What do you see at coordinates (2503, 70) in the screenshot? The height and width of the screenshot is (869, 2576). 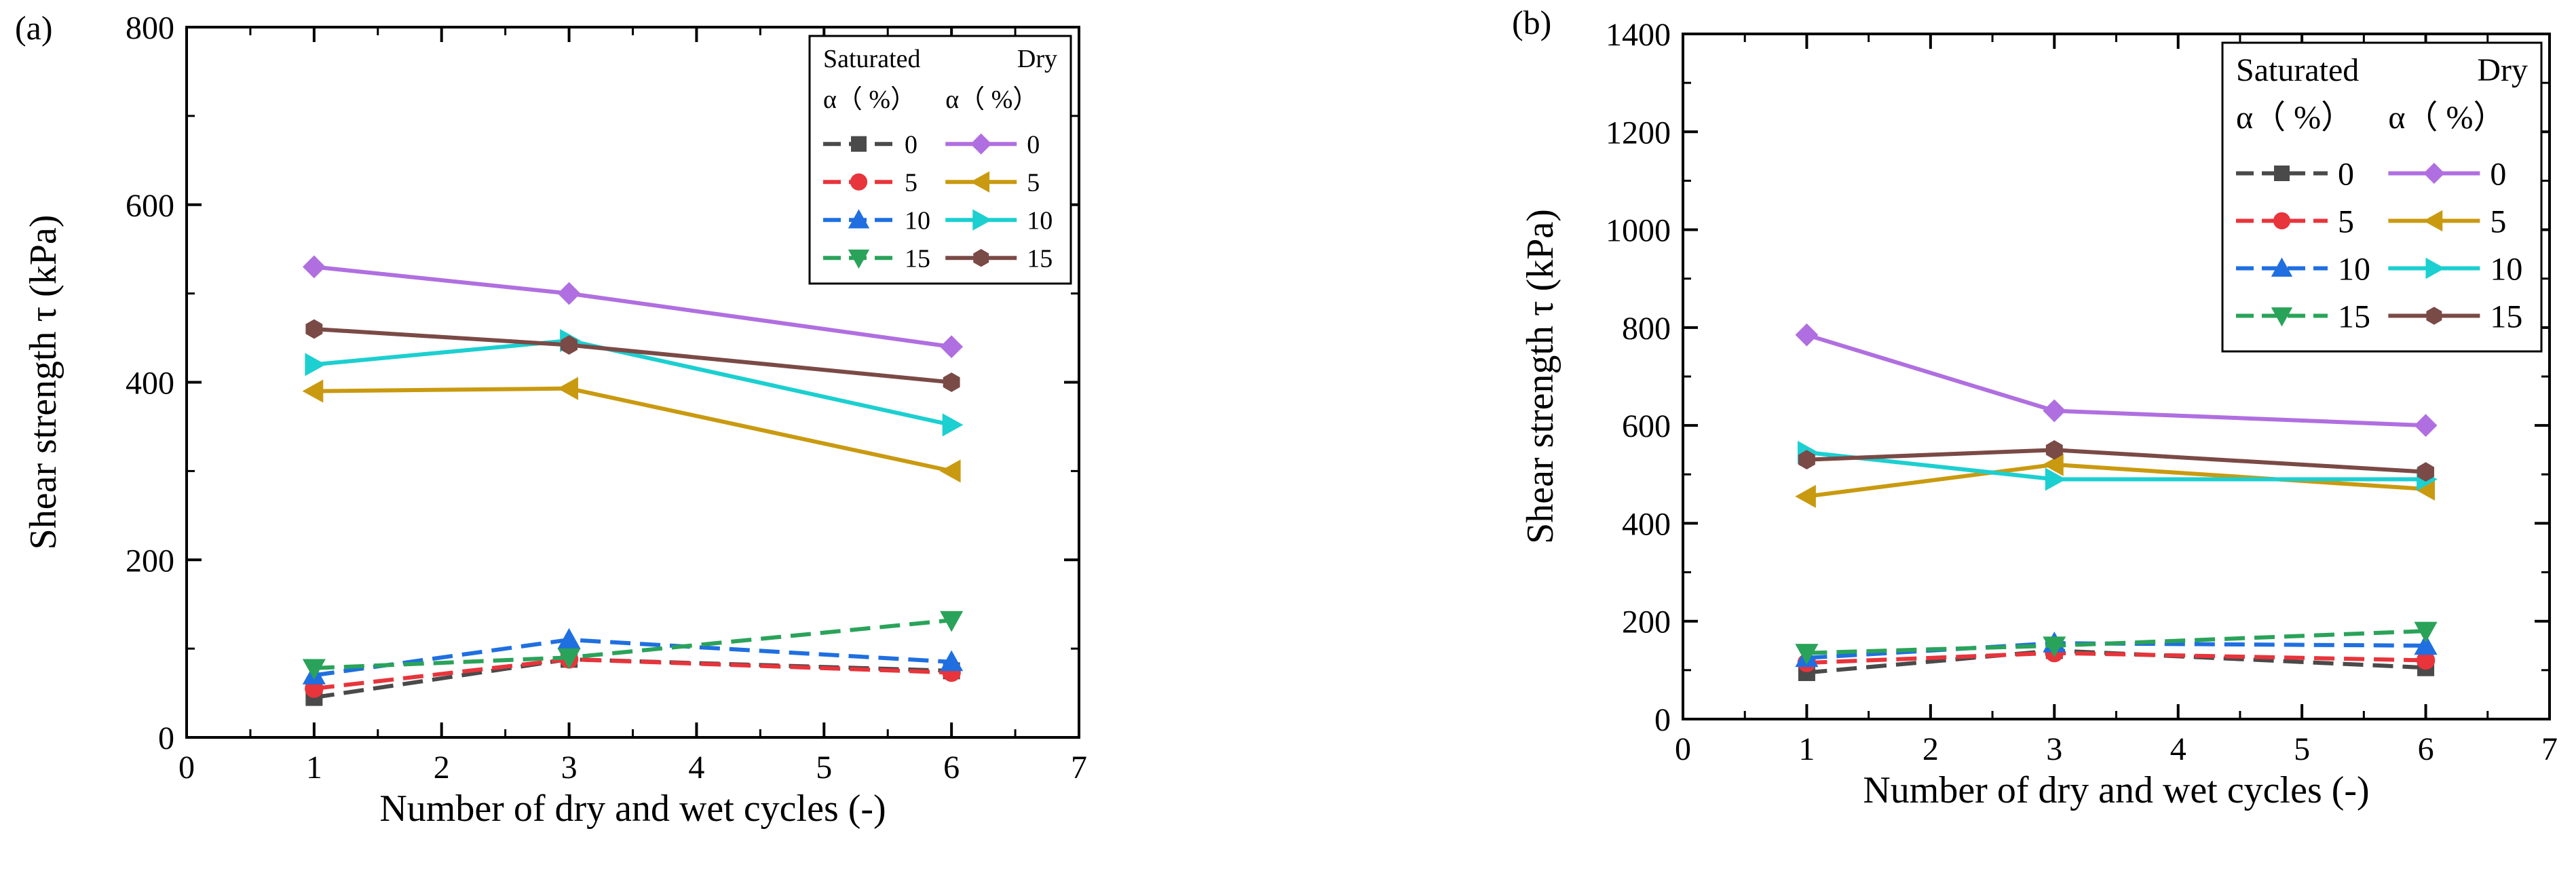 I see `legend-header-dry: Dry` at bounding box center [2503, 70].